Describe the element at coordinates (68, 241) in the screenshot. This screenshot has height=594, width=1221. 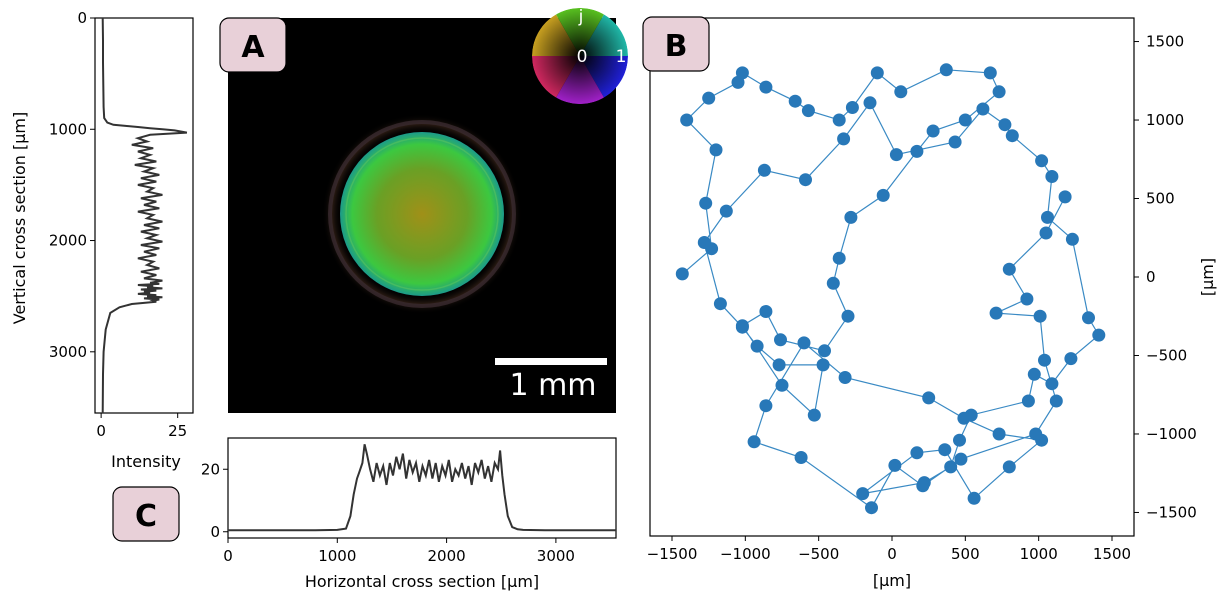
I see `y-tick-label: 2000` at that location.